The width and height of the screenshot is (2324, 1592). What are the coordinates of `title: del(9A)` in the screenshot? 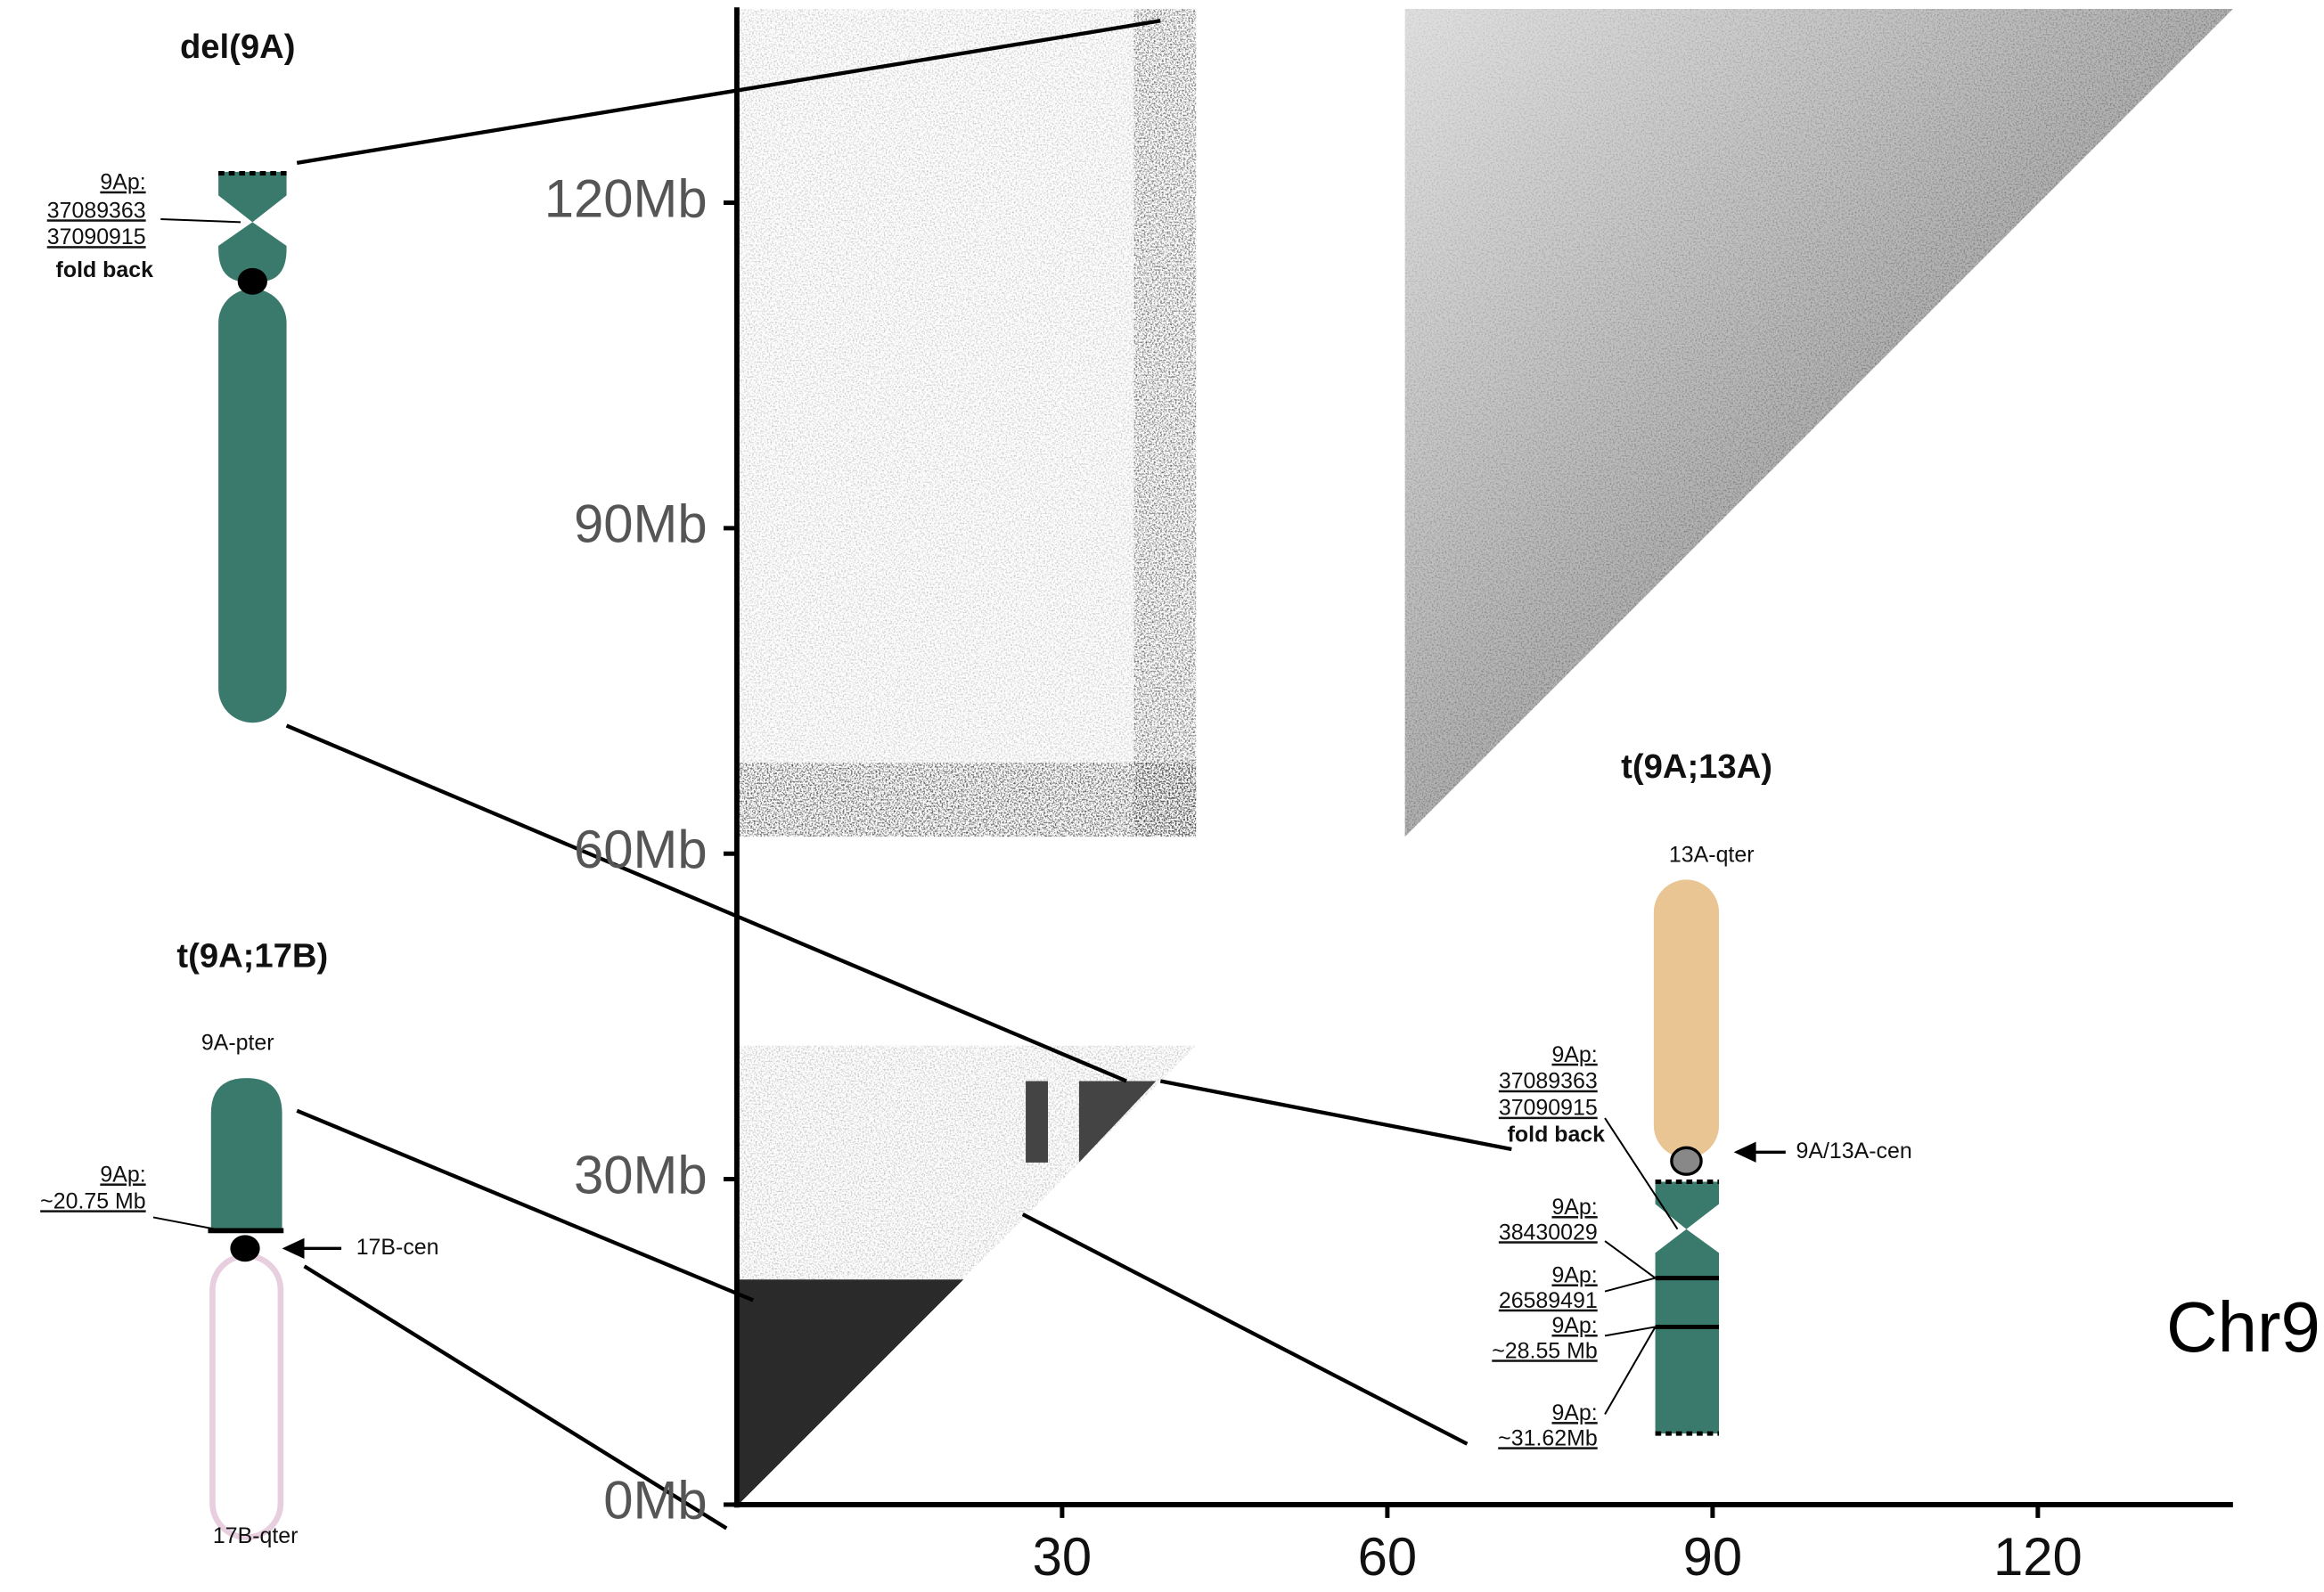 It's located at (238, 47).